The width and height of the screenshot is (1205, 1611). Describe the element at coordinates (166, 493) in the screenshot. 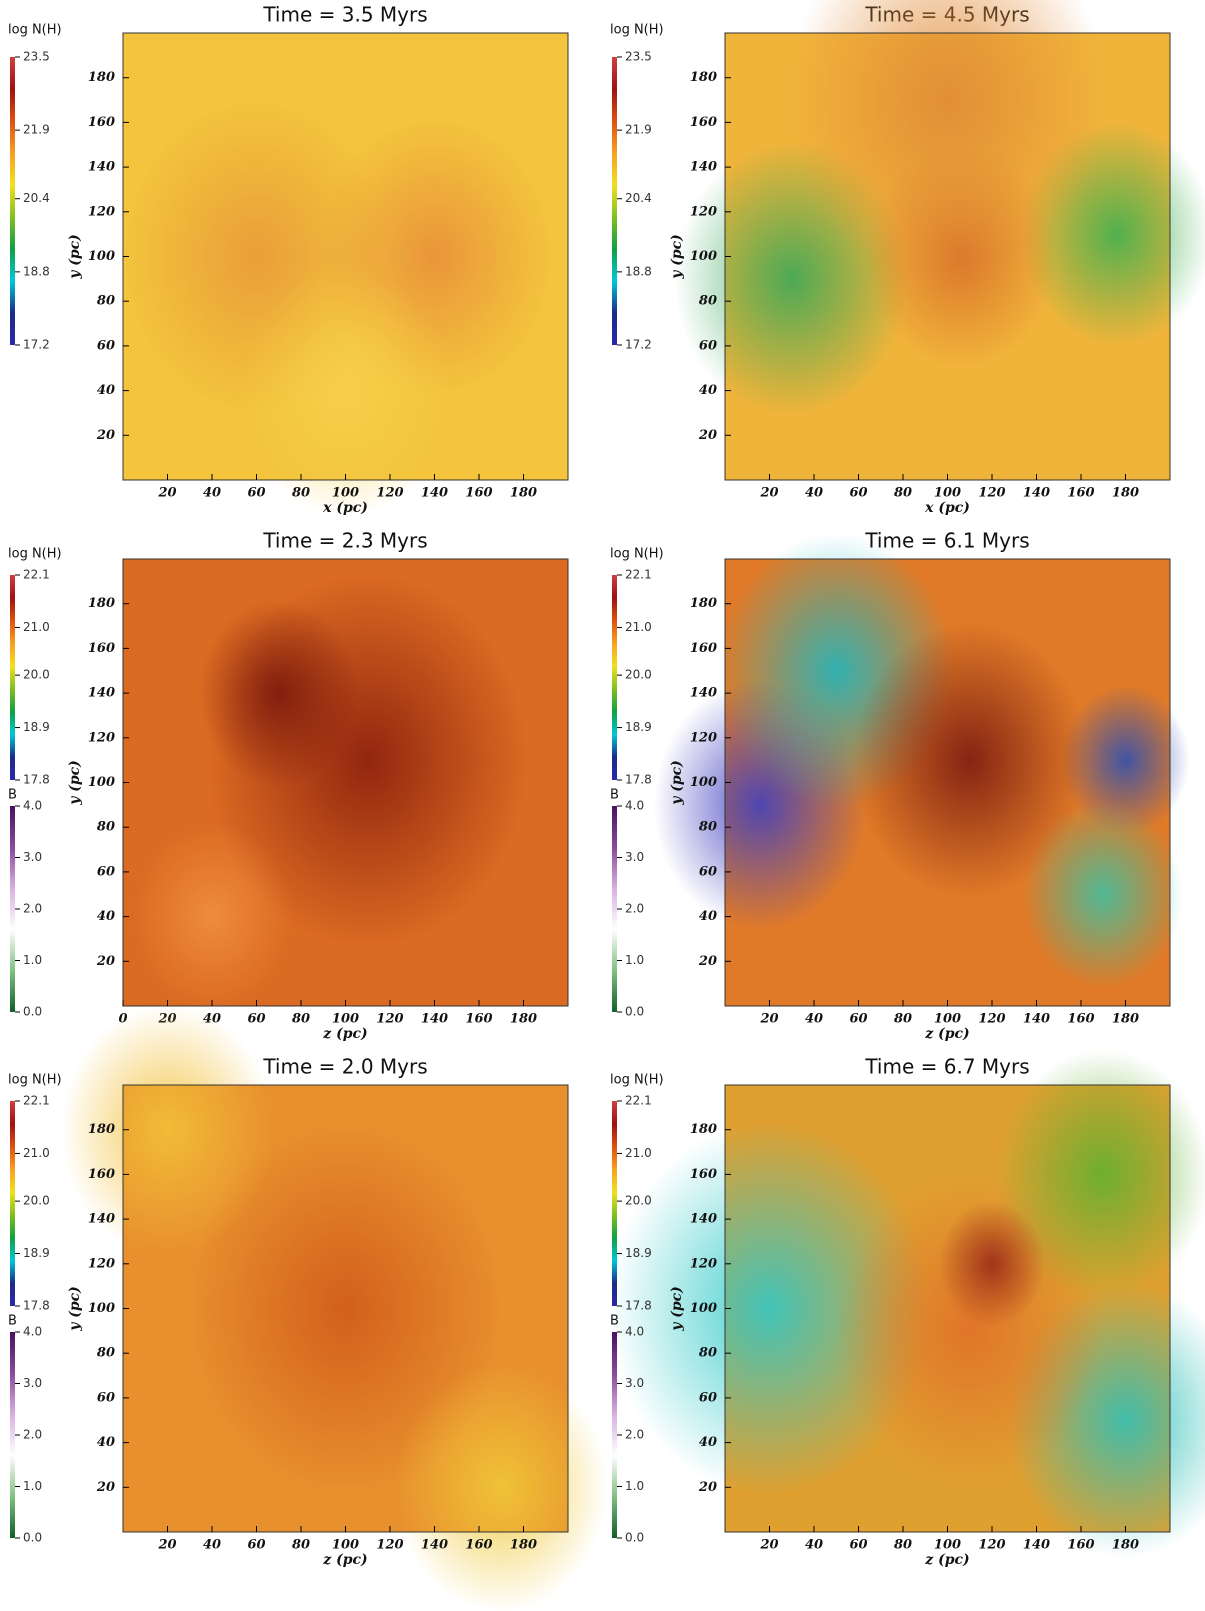

I see `x-tick-label: 20` at that location.